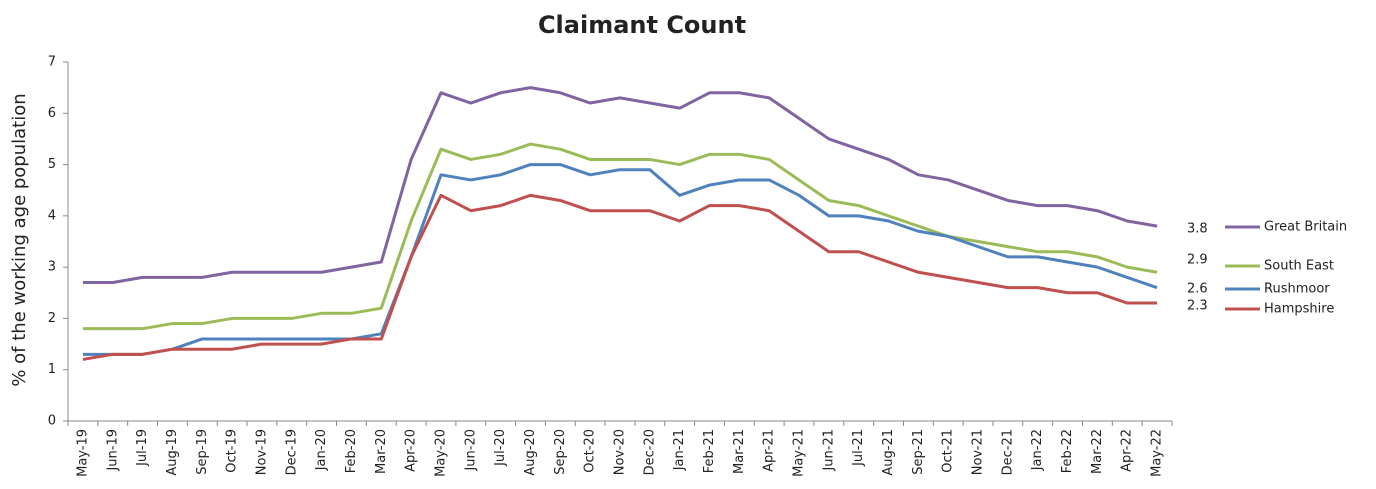  Describe the element at coordinates (709, 451) in the screenshot. I see `x-tick-label: Feb-21` at that location.